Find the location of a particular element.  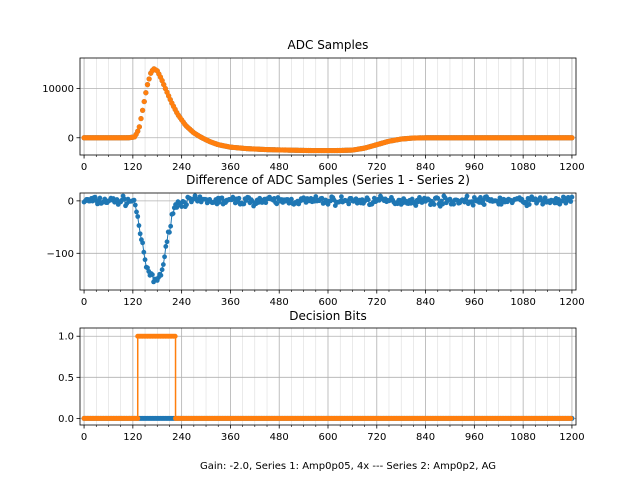

y-tick-label: 10000 is located at coordinates (58, 89).